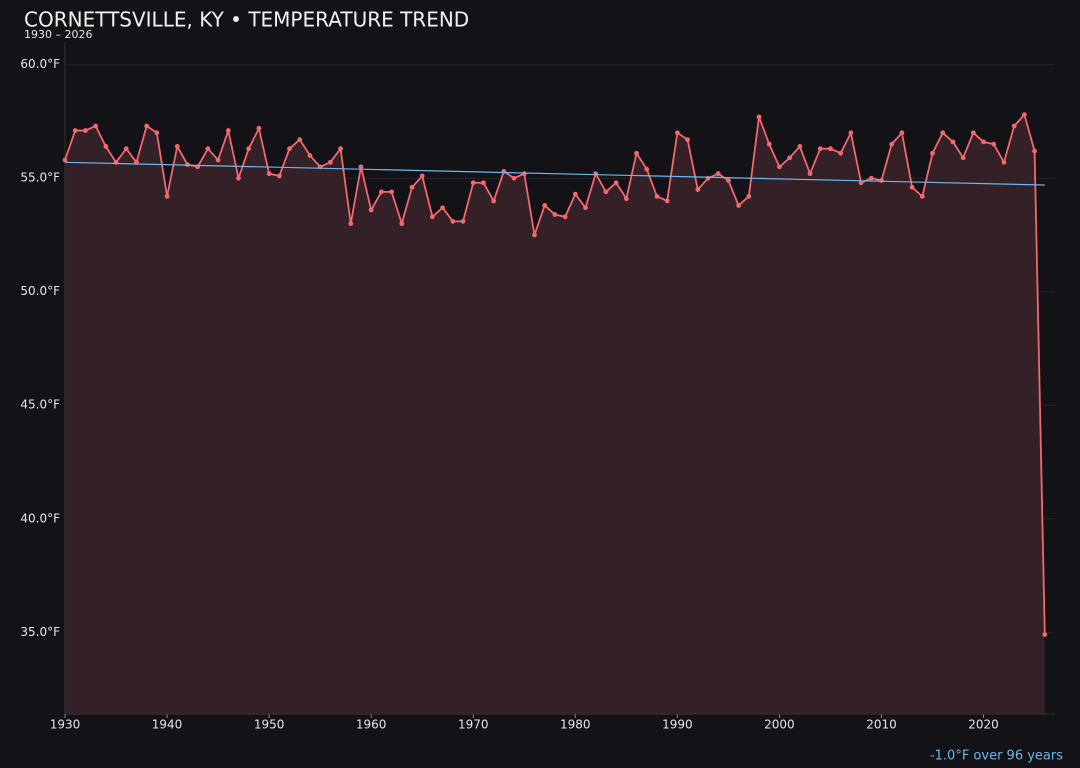  I want to click on x-tick-label: 2000, so click(779, 725).